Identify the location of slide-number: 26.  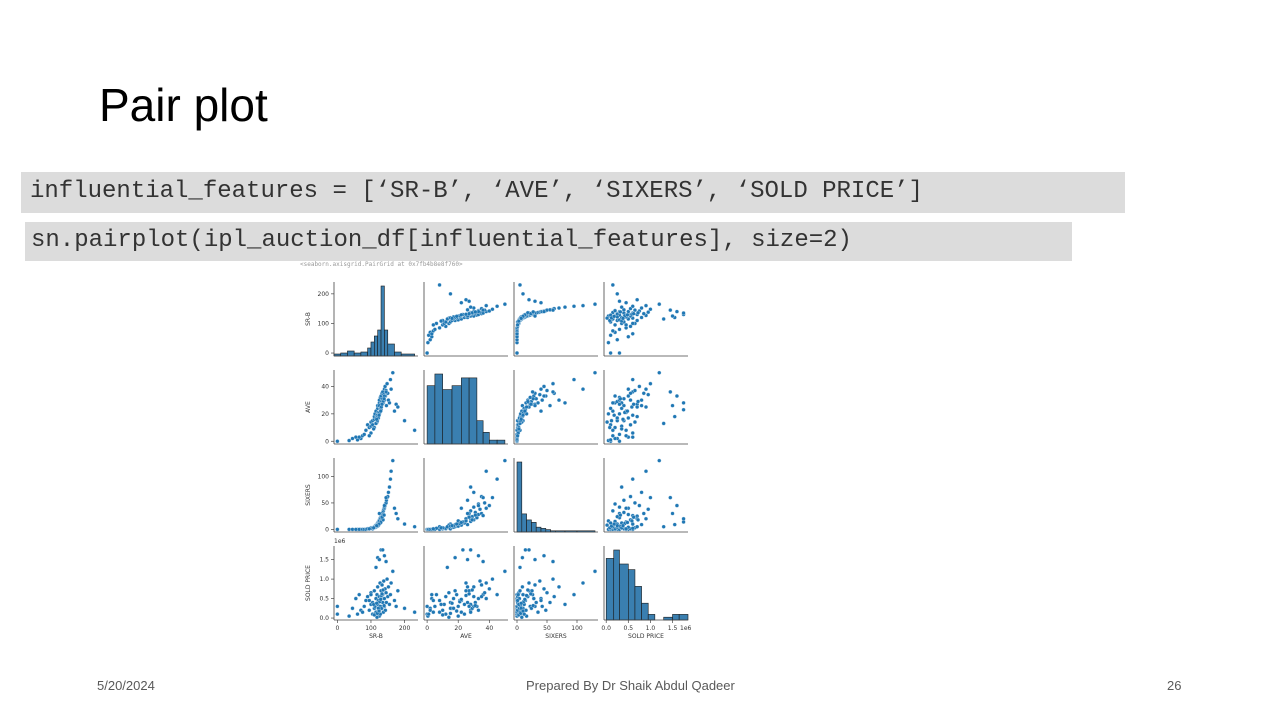
(1174, 685).